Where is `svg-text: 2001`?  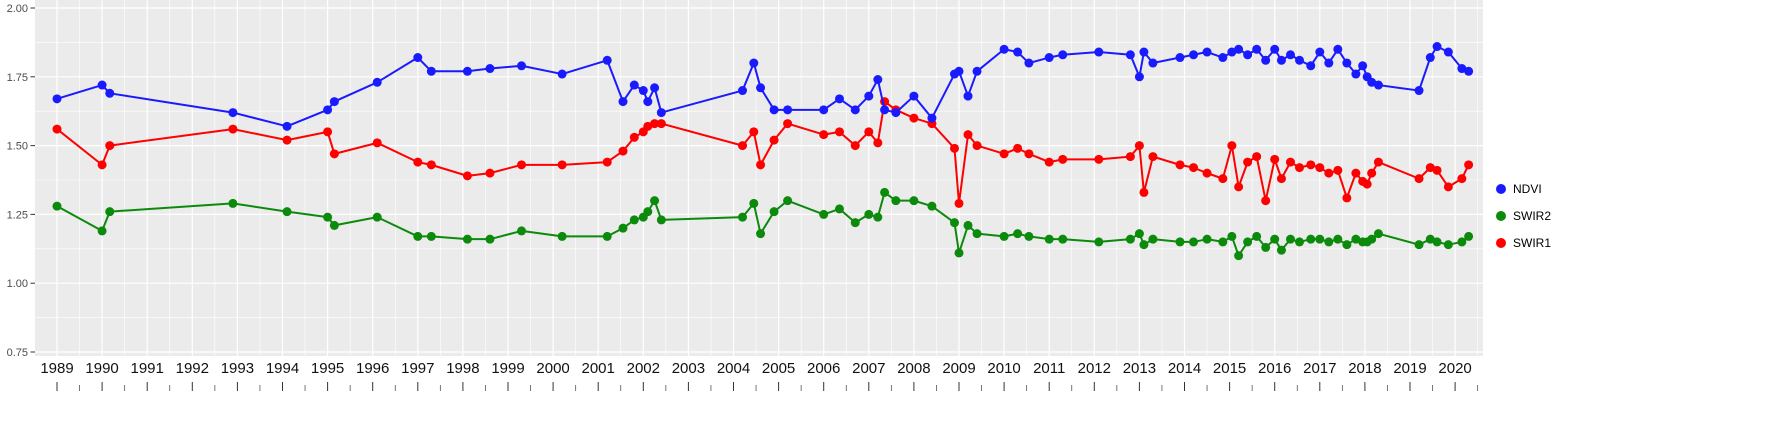
svg-text: 2001 is located at coordinates (598, 368).